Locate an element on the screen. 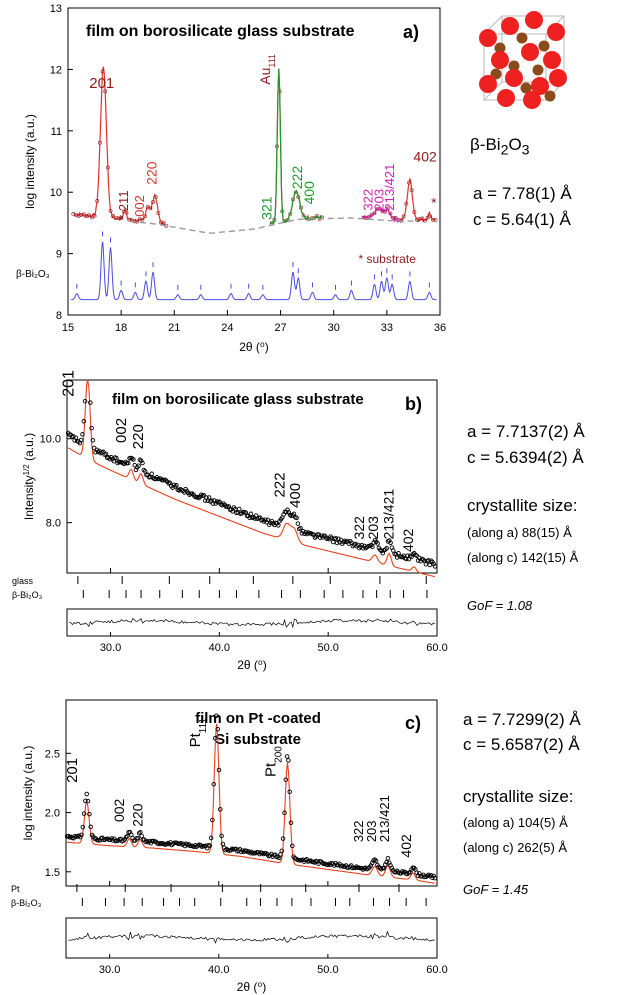  residual-frame is located at coordinates (252, 622).